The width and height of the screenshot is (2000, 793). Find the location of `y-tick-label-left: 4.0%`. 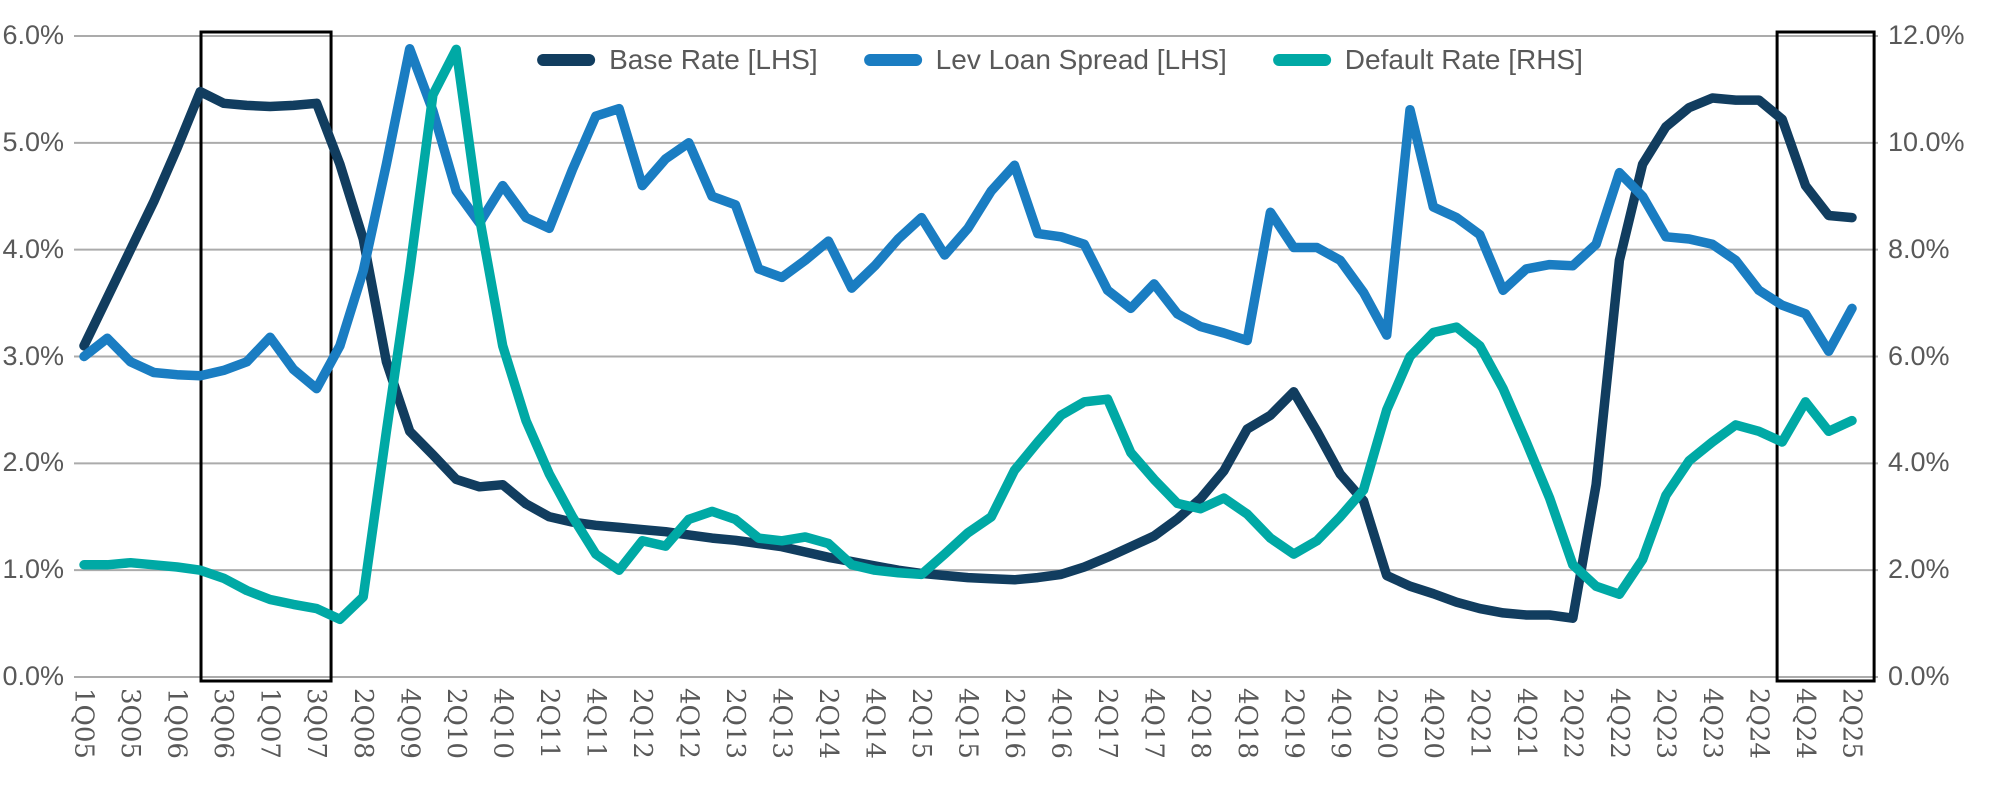

y-tick-label-left: 4.0% is located at coordinates (33, 248).